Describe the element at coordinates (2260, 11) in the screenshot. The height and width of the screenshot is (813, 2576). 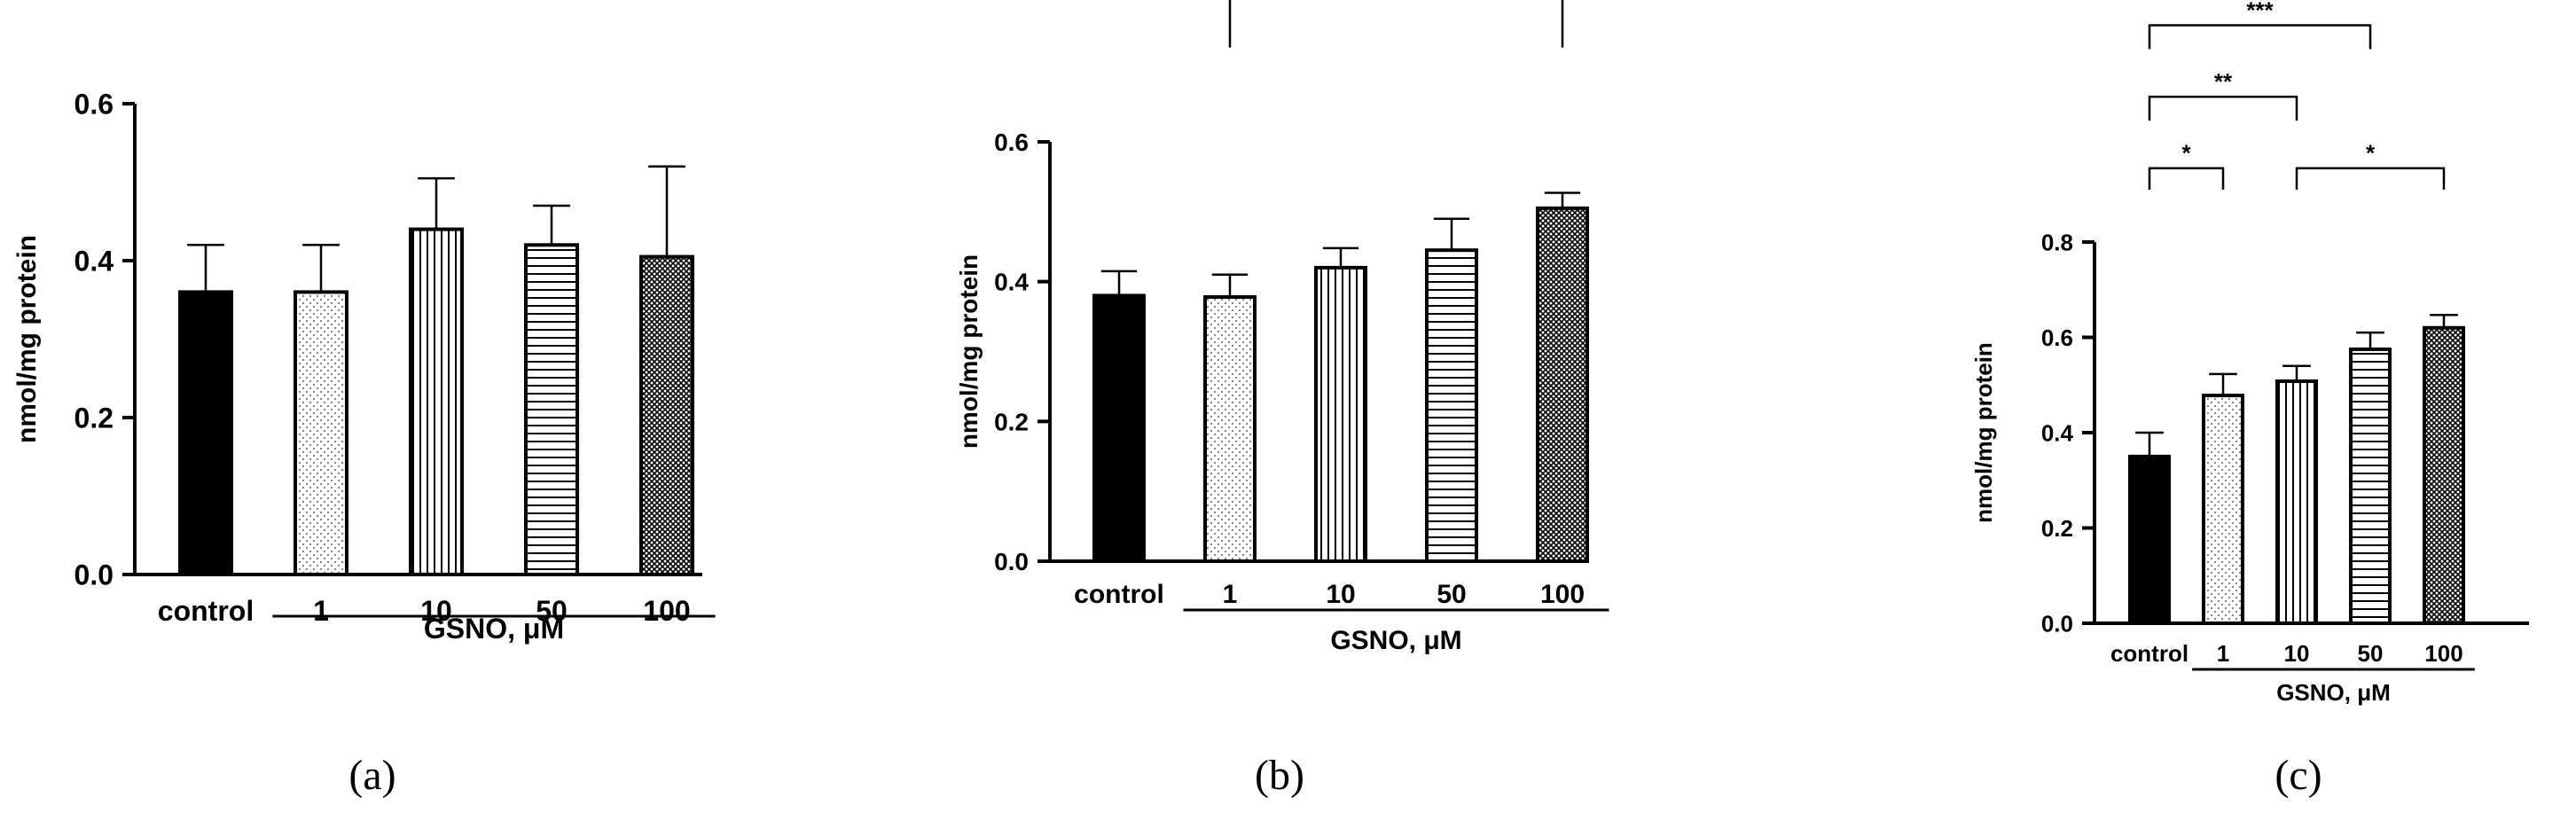
I see `significance-label: ***` at that location.